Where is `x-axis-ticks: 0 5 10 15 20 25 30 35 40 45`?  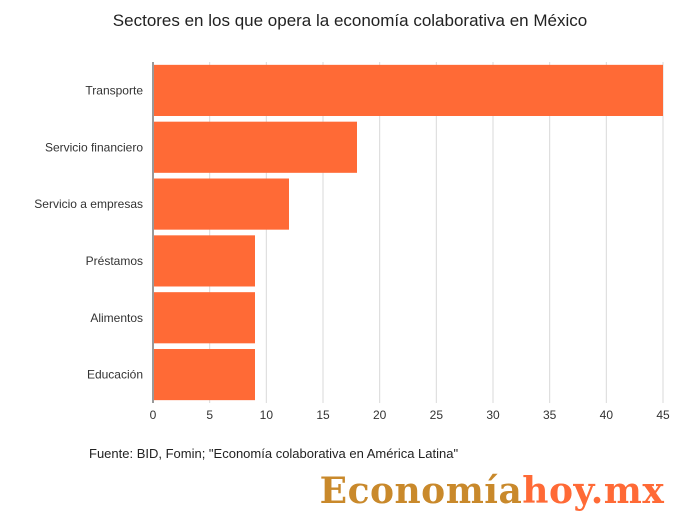
x-axis-ticks: 0 5 10 15 20 25 30 35 40 45 is located at coordinates (410, 415).